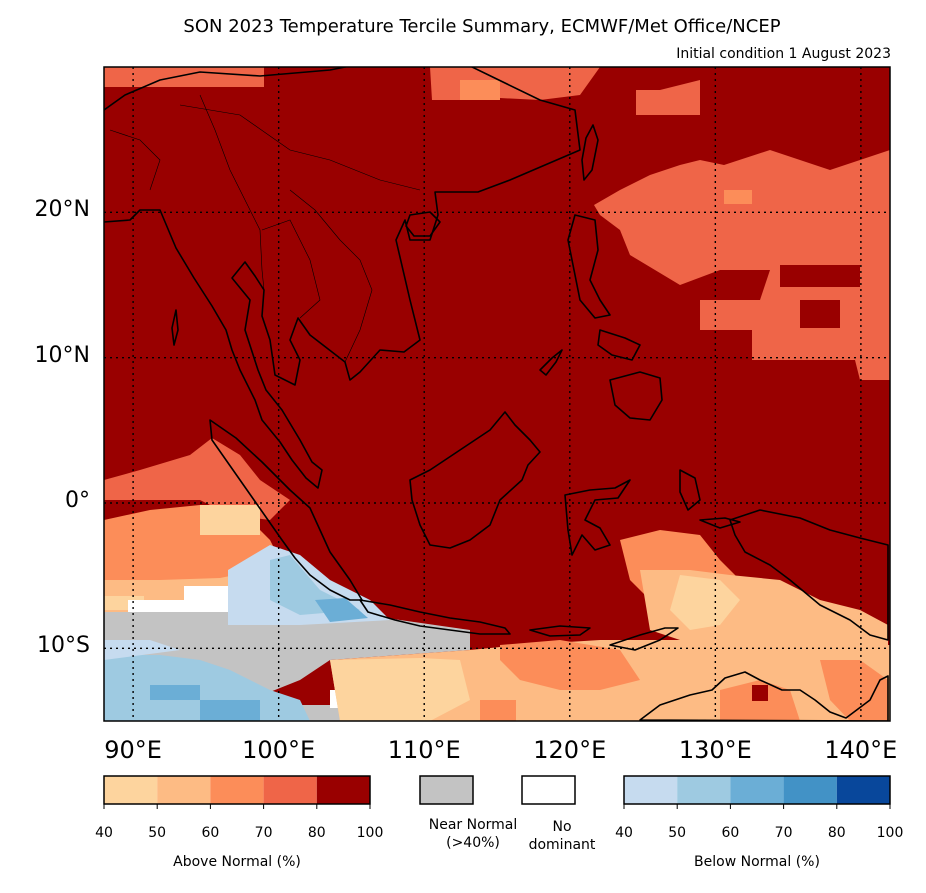  What do you see at coordinates (764, 696) in the screenshot?
I see `coastline-australia` at bounding box center [764, 696].